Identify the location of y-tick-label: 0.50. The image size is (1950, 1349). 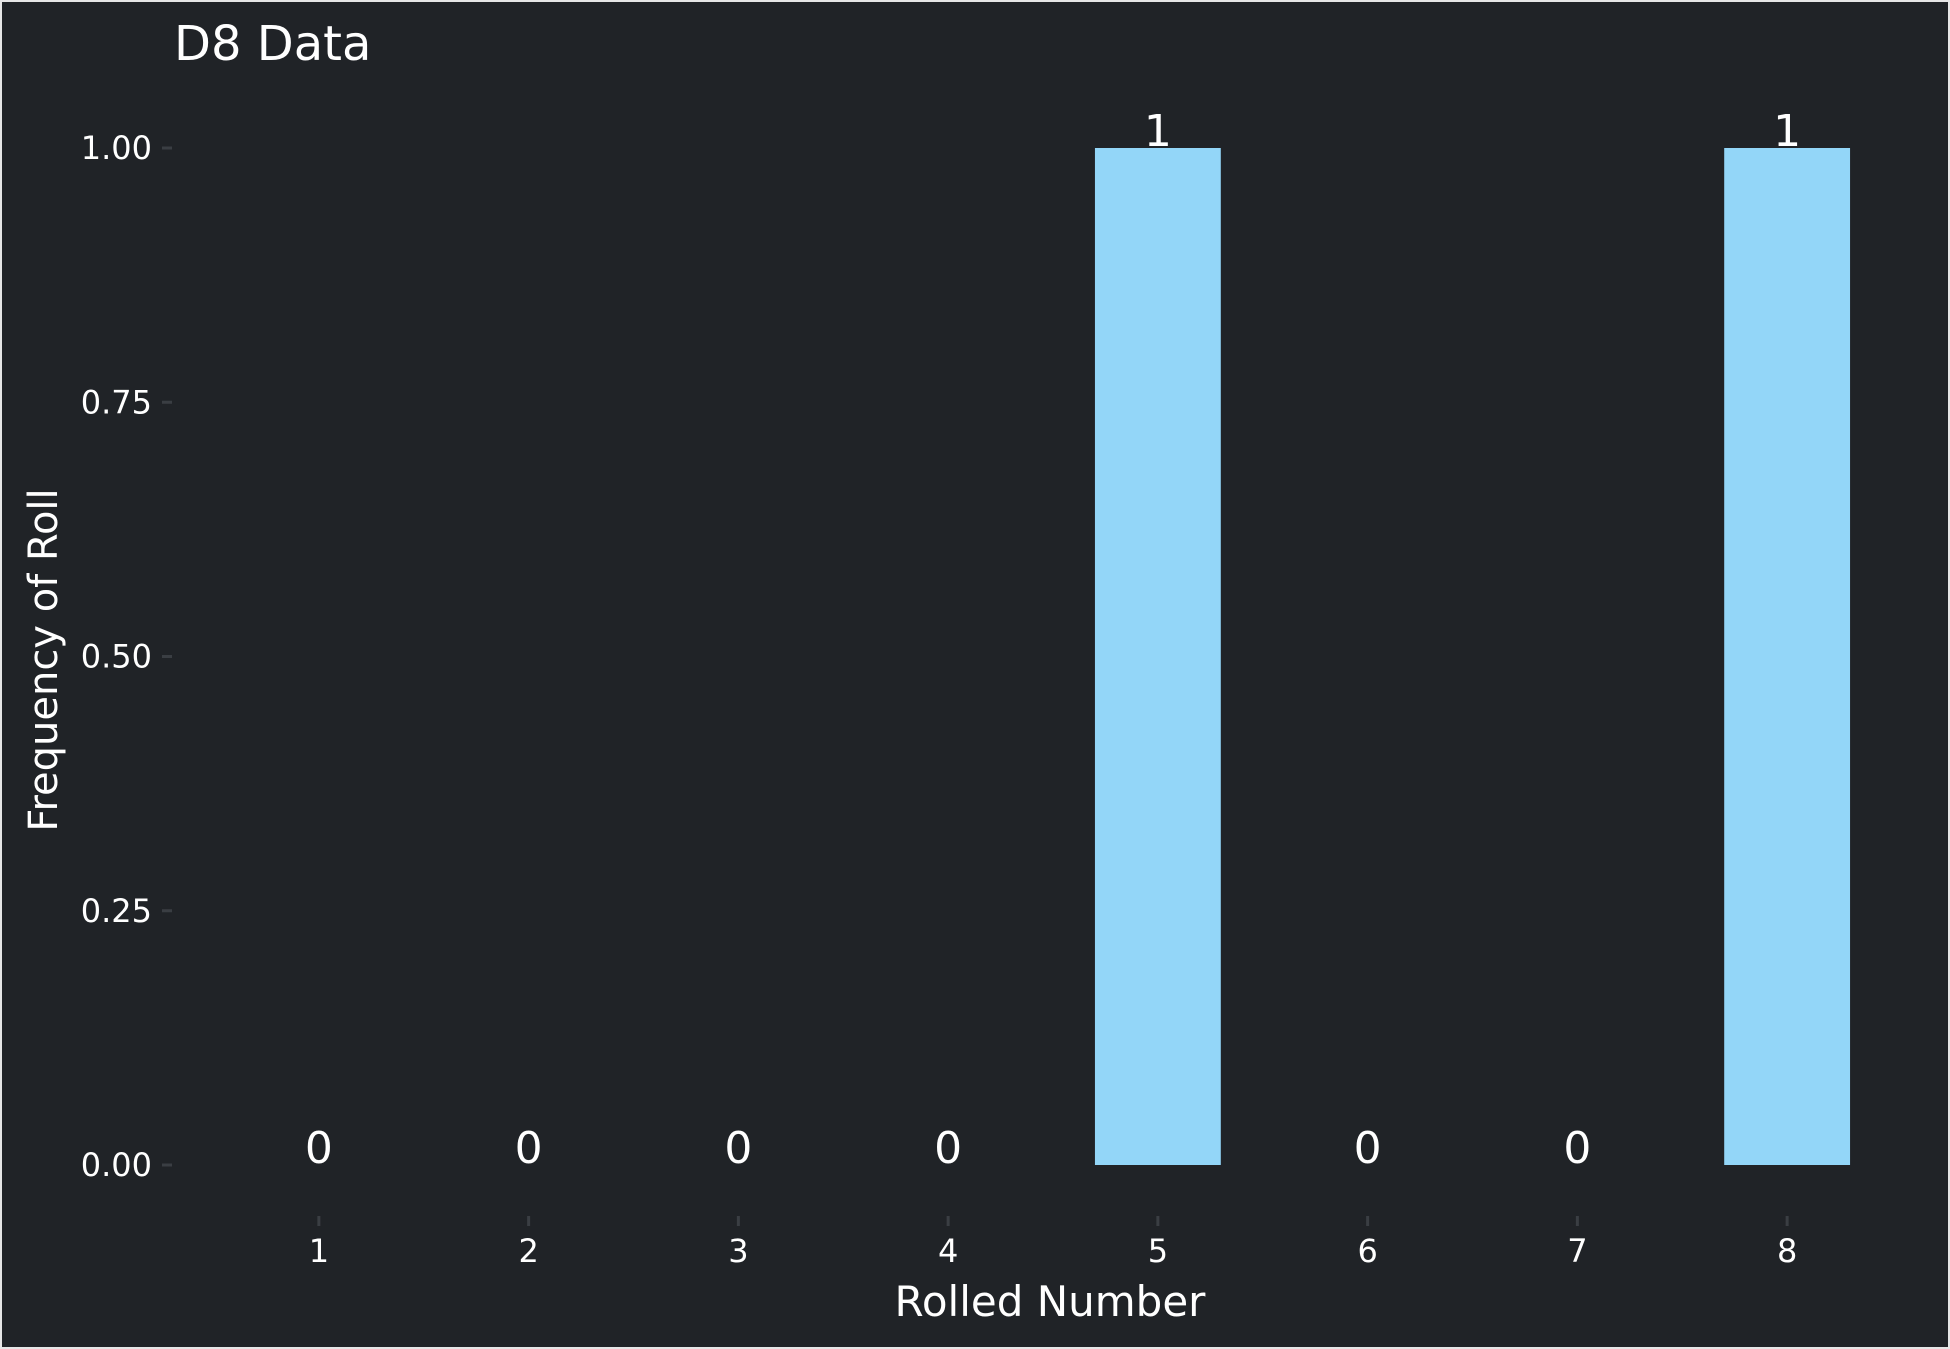
(116, 657).